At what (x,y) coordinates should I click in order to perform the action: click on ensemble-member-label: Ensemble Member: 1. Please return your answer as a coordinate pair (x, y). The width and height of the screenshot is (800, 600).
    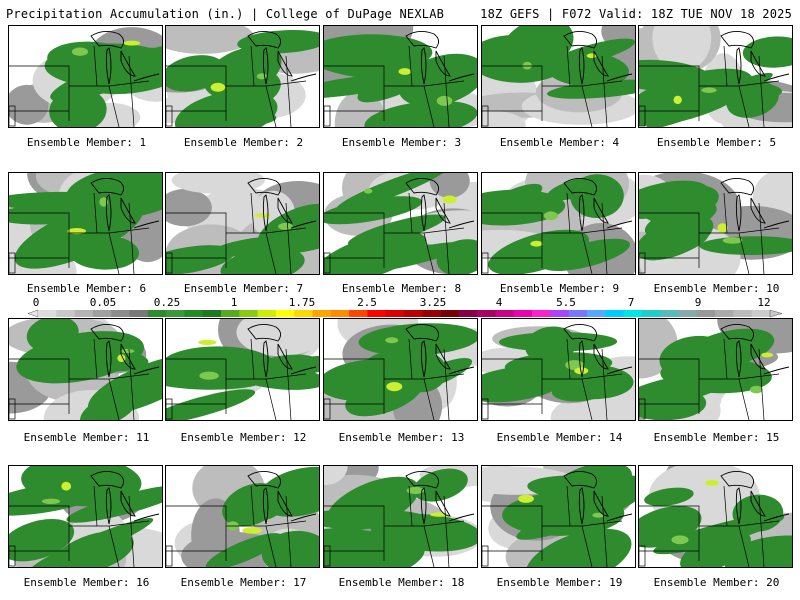
    Looking at the image, I should click on (86, 142).